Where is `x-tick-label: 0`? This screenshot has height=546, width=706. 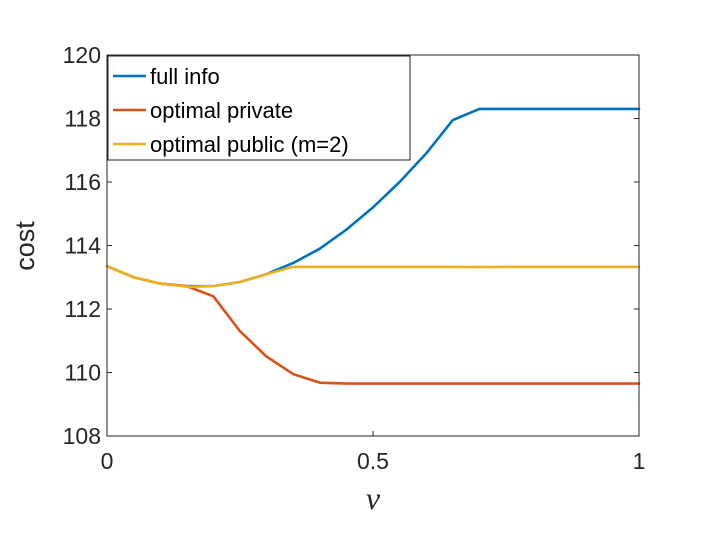 x-tick-label: 0 is located at coordinates (107, 461).